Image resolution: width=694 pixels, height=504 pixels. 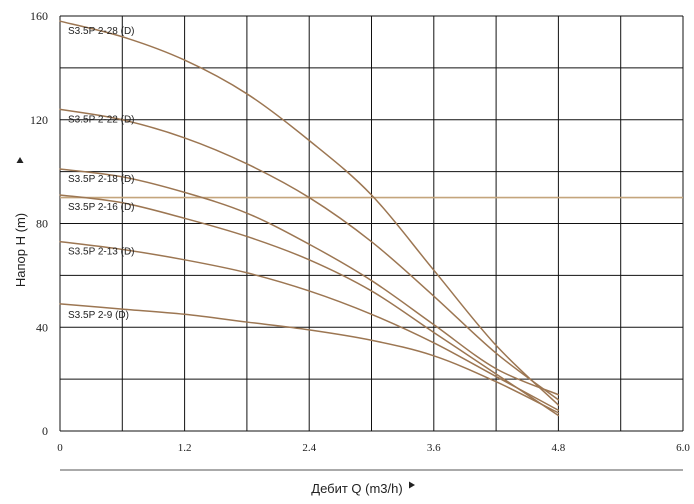 I want to click on y-tick-label: 80, so click(x=42, y=224).